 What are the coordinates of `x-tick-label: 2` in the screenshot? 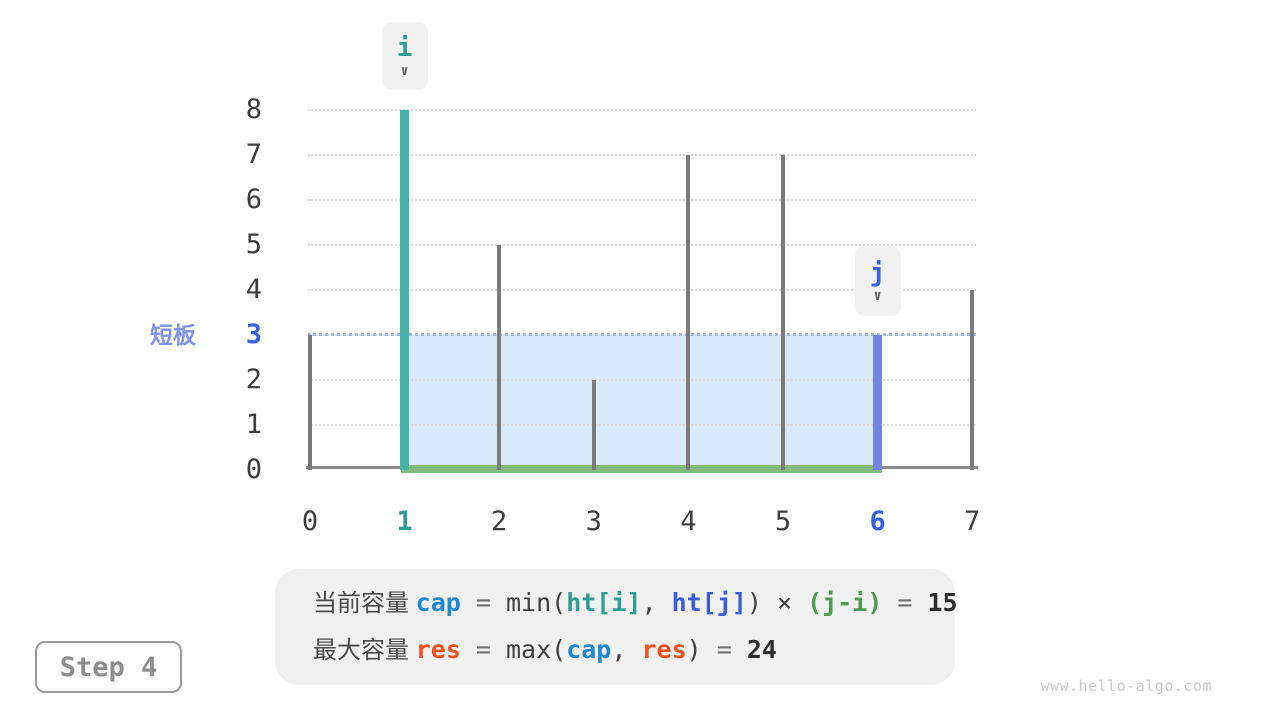 It's located at (499, 521).